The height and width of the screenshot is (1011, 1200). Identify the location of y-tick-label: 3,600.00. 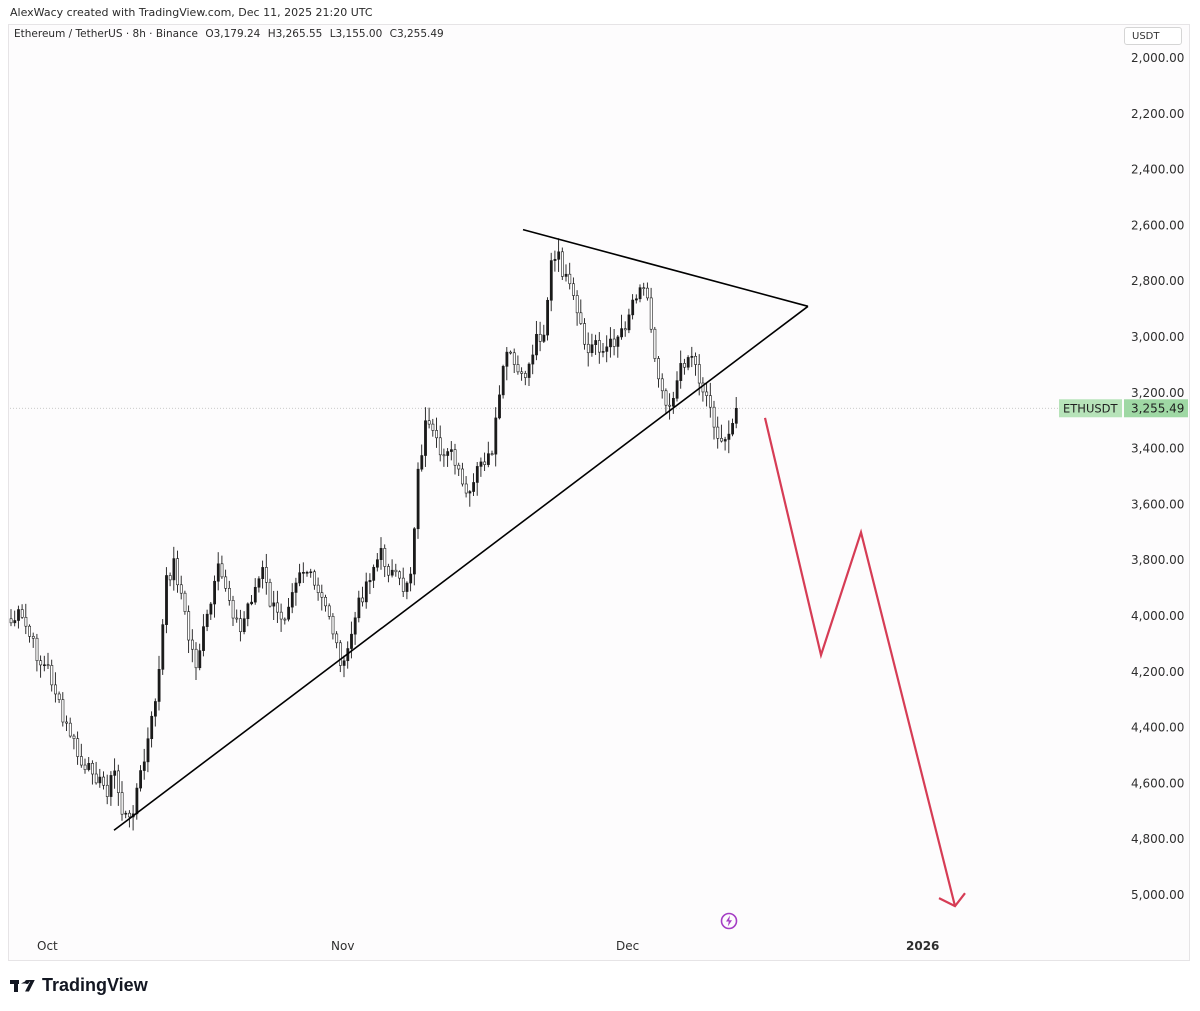
(1157, 504).